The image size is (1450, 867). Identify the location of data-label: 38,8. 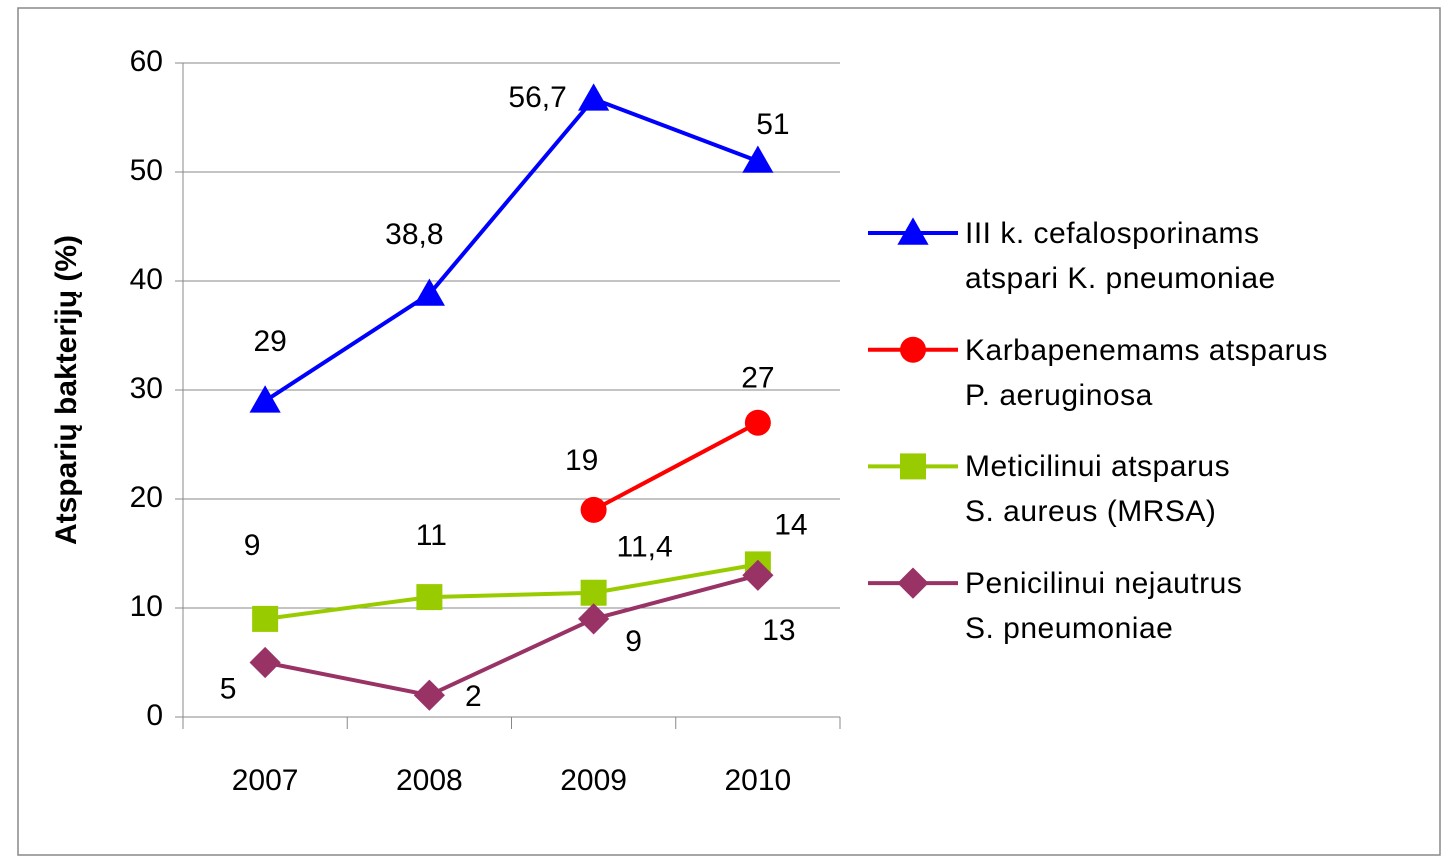
(414, 234).